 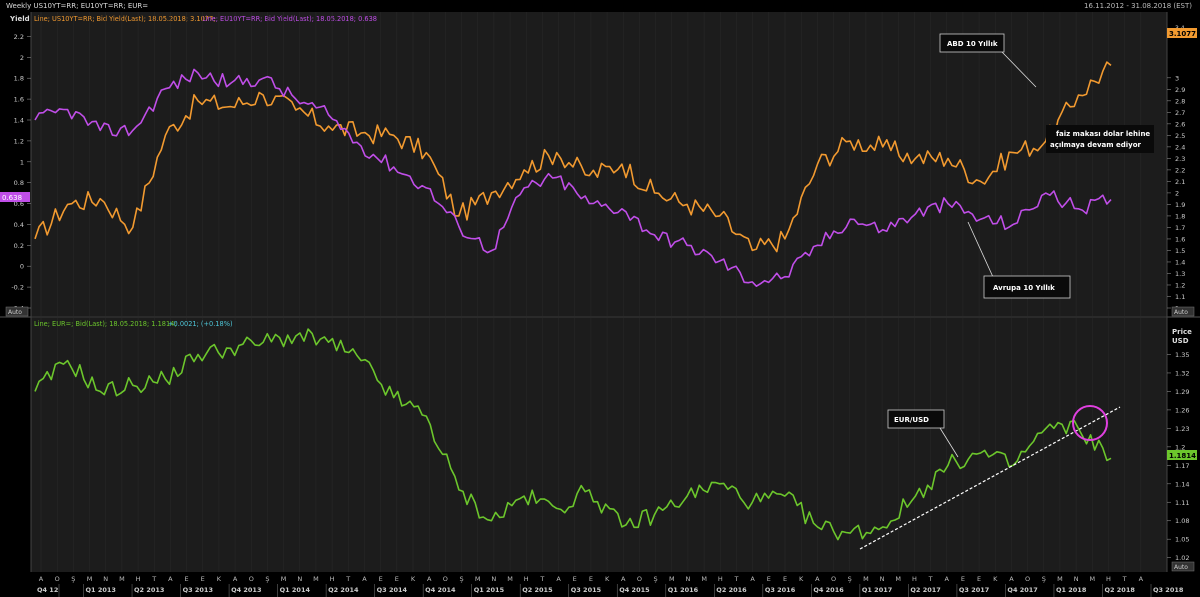 I want to click on bottom-tick-label: 1.23, so click(x=1182, y=429).